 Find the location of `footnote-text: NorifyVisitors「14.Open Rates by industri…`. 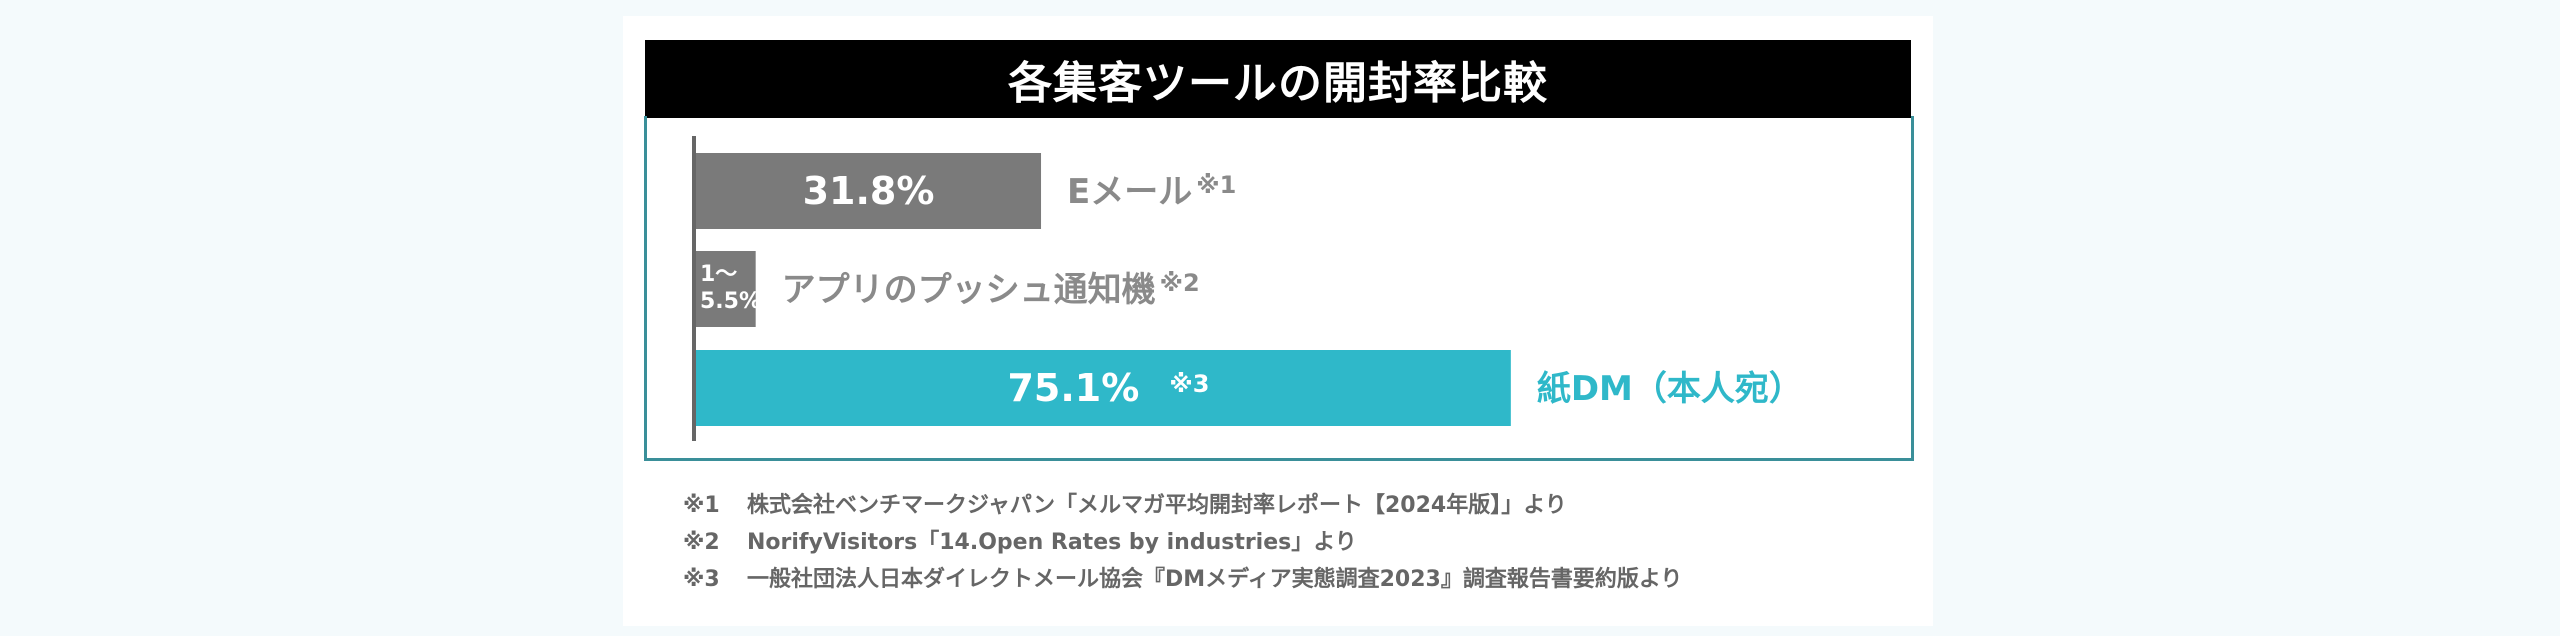

footnote-text: NorifyVisitors「14.Open Rates by industri… is located at coordinates (1052, 542).